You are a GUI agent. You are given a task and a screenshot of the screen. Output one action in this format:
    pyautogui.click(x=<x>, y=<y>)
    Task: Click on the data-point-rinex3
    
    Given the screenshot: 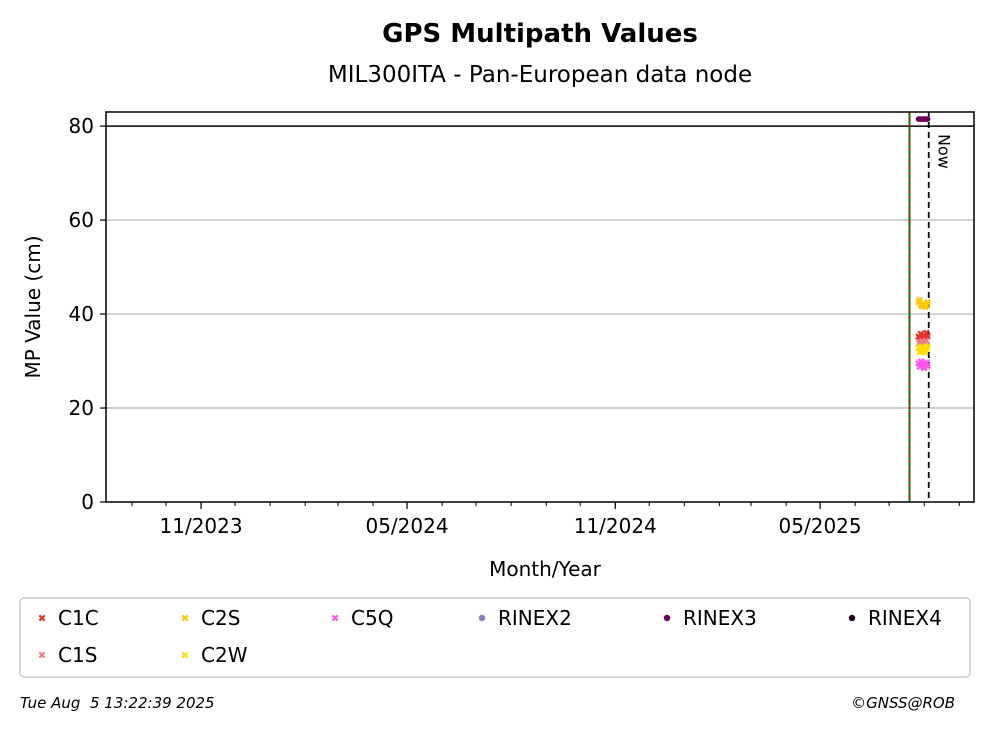 What is the action you would take?
    pyautogui.click(x=927, y=119)
    